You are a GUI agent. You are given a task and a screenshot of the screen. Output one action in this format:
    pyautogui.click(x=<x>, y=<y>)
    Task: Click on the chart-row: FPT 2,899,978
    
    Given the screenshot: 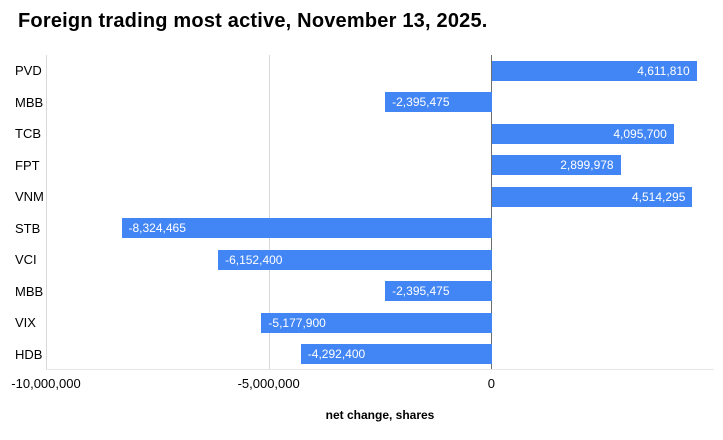 What is the action you would take?
    pyautogui.click(x=364, y=166)
    